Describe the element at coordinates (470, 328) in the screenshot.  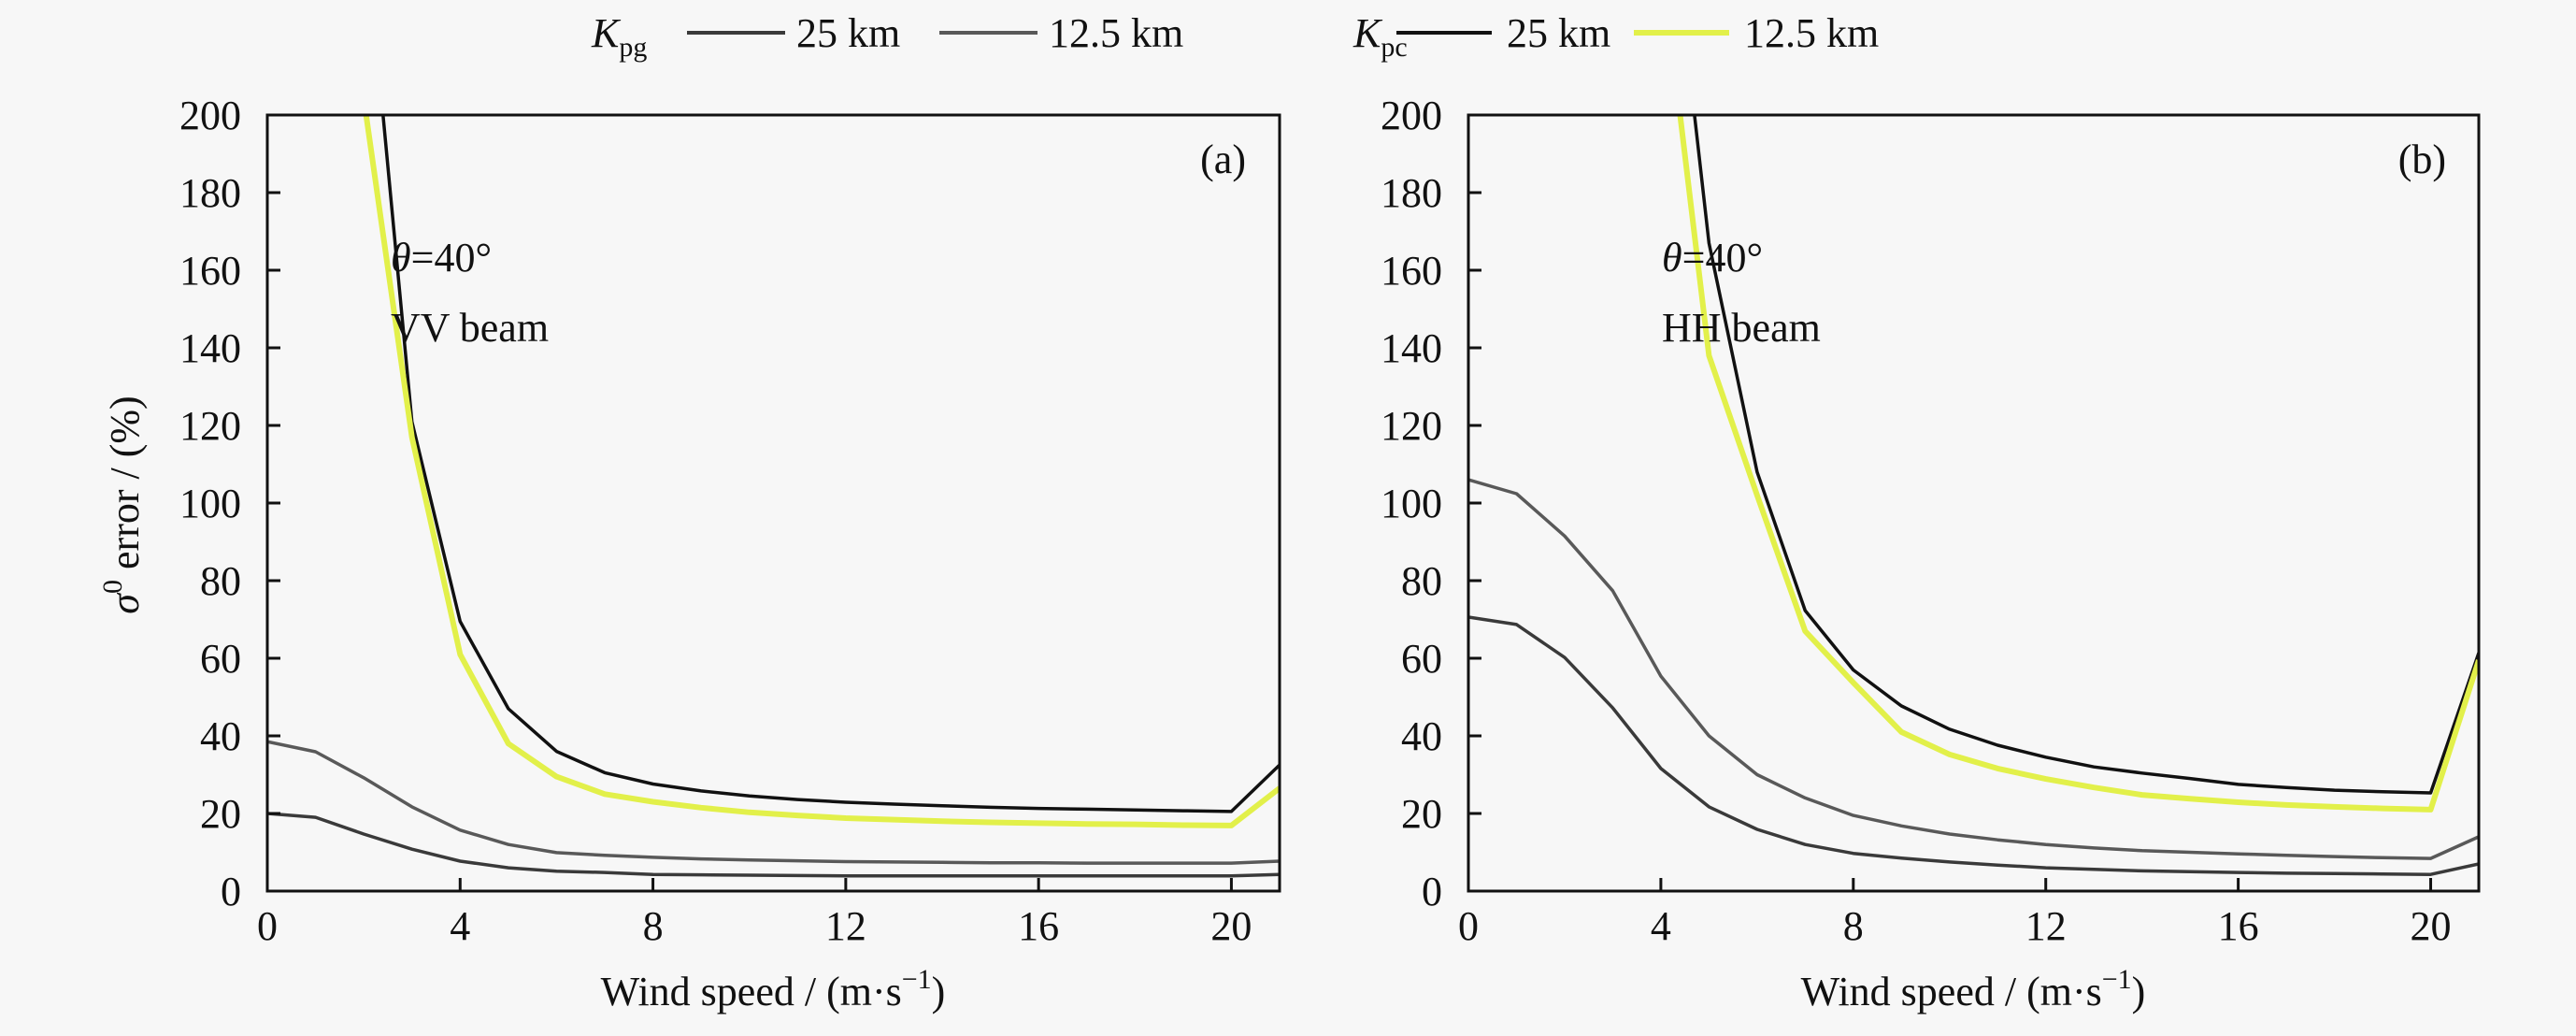
I see `beam-annotation-a: VV beam` at that location.